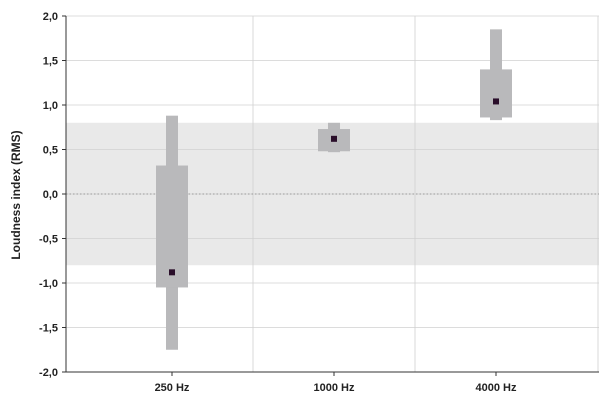 The width and height of the screenshot is (599, 395). What do you see at coordinates (496, 388) in the screenshot?
I see `x-tick-label: 4000 Hz` at bounding box center [496, 388].